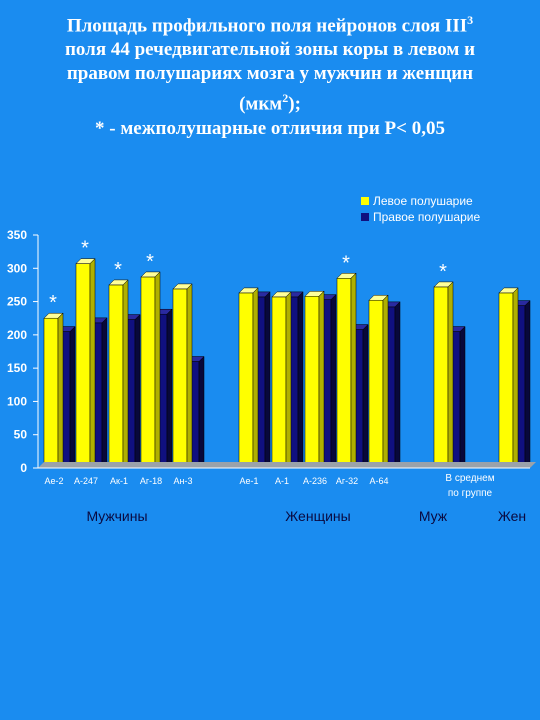 The width and height of the screenshot is (540, 720). I want to click on title-line-5: * - межполушарные отличия при P< 0,05, so click(270, 128).